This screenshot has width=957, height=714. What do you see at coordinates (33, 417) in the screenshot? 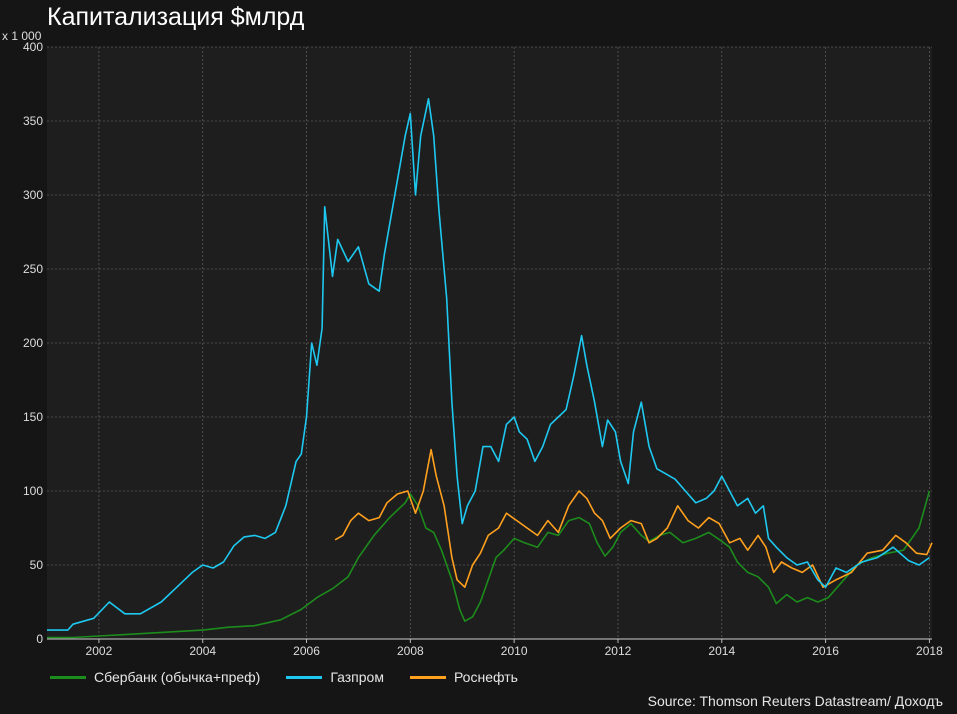
I see `y-tick-label: 150` at bounding box center [33, 417].